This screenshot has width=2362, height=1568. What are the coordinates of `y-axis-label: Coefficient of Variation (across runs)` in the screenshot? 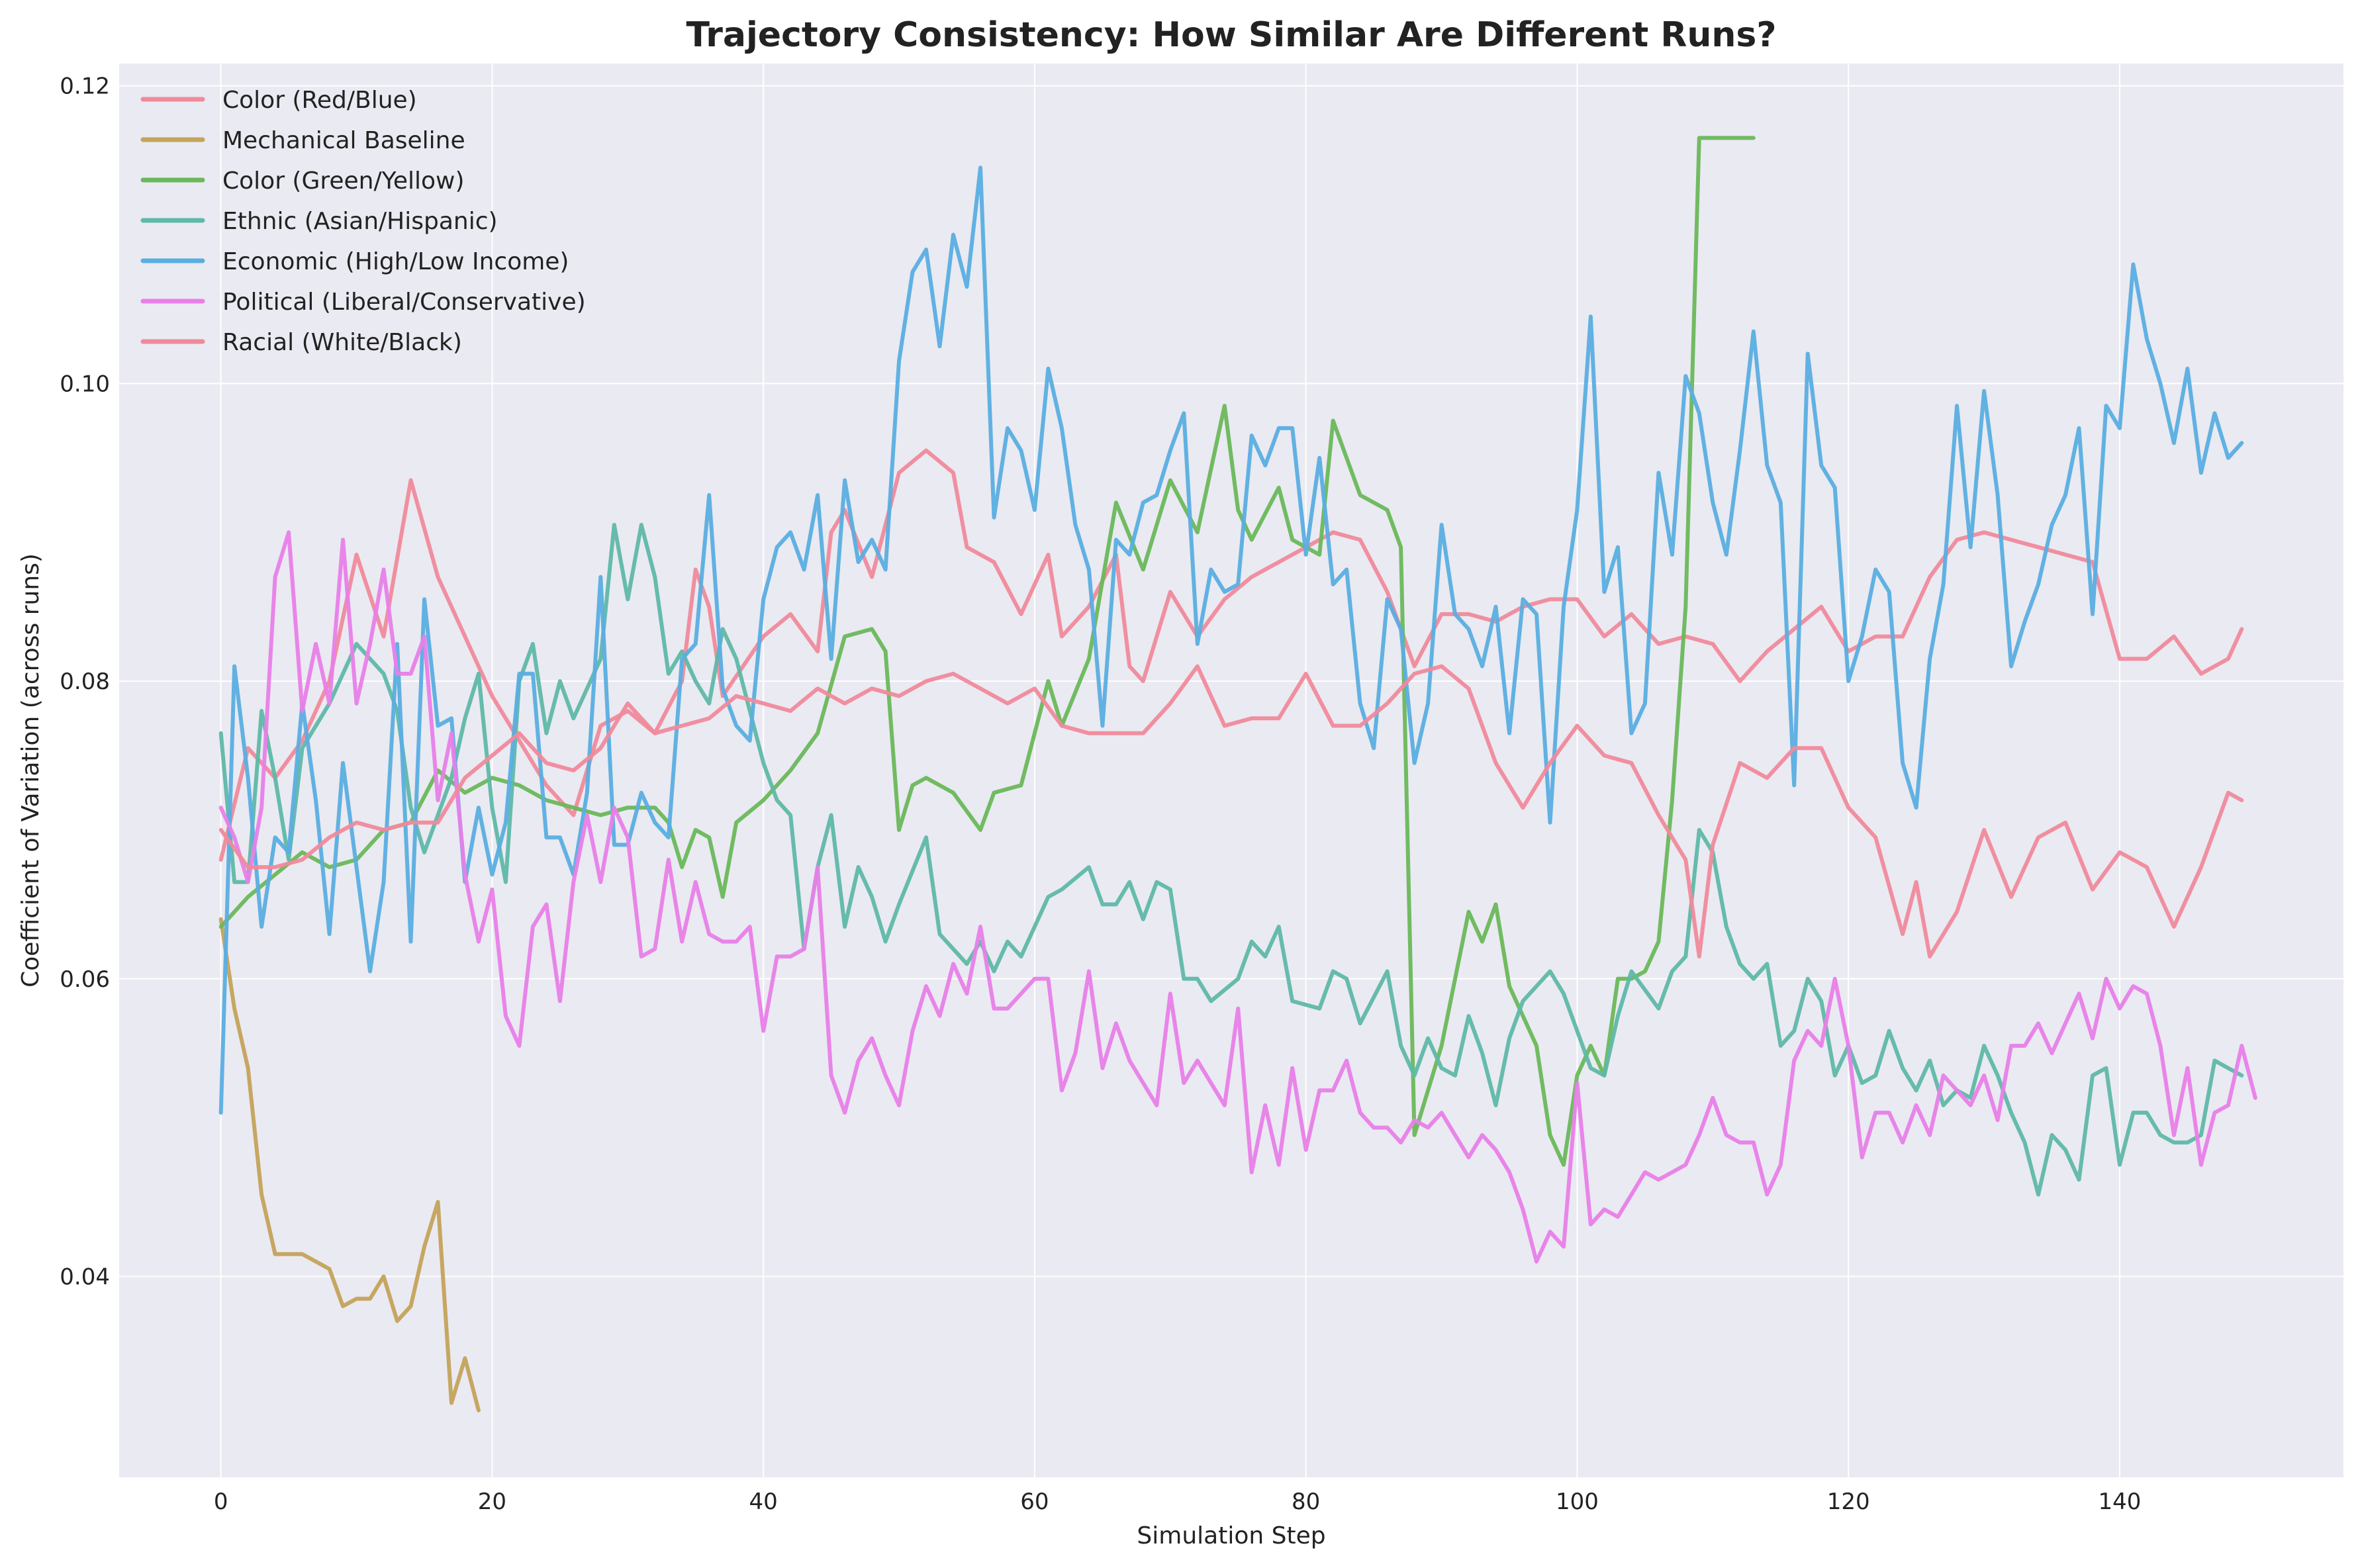 It's located at (31, 770).